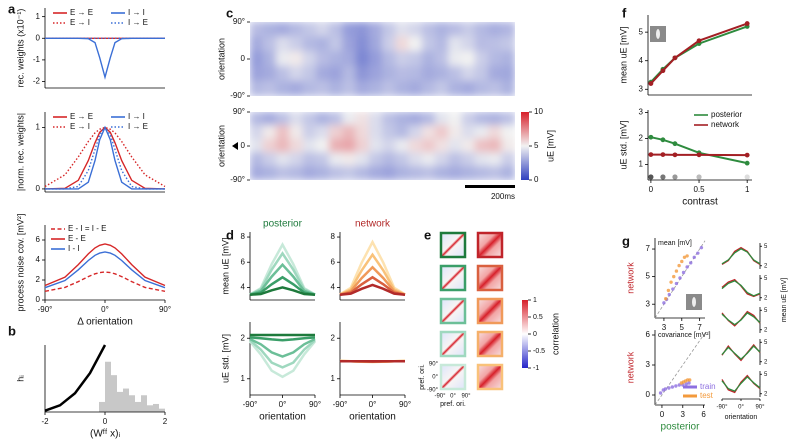  Describe the element at coordinates (165, 421) in the screenshot. I see `x-tick-label: 2` at that location.